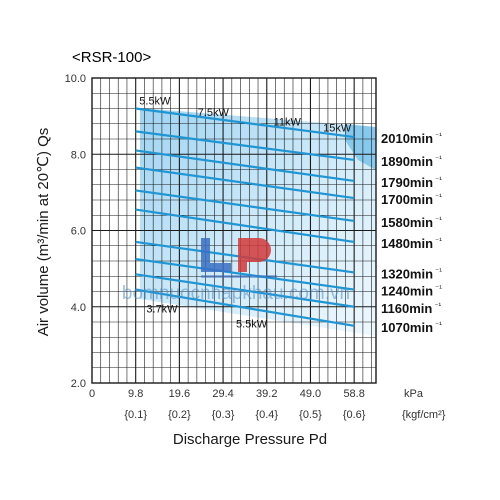  I want to click on speed-label-1790: 1790min ⁻¹, so click(411, 182).